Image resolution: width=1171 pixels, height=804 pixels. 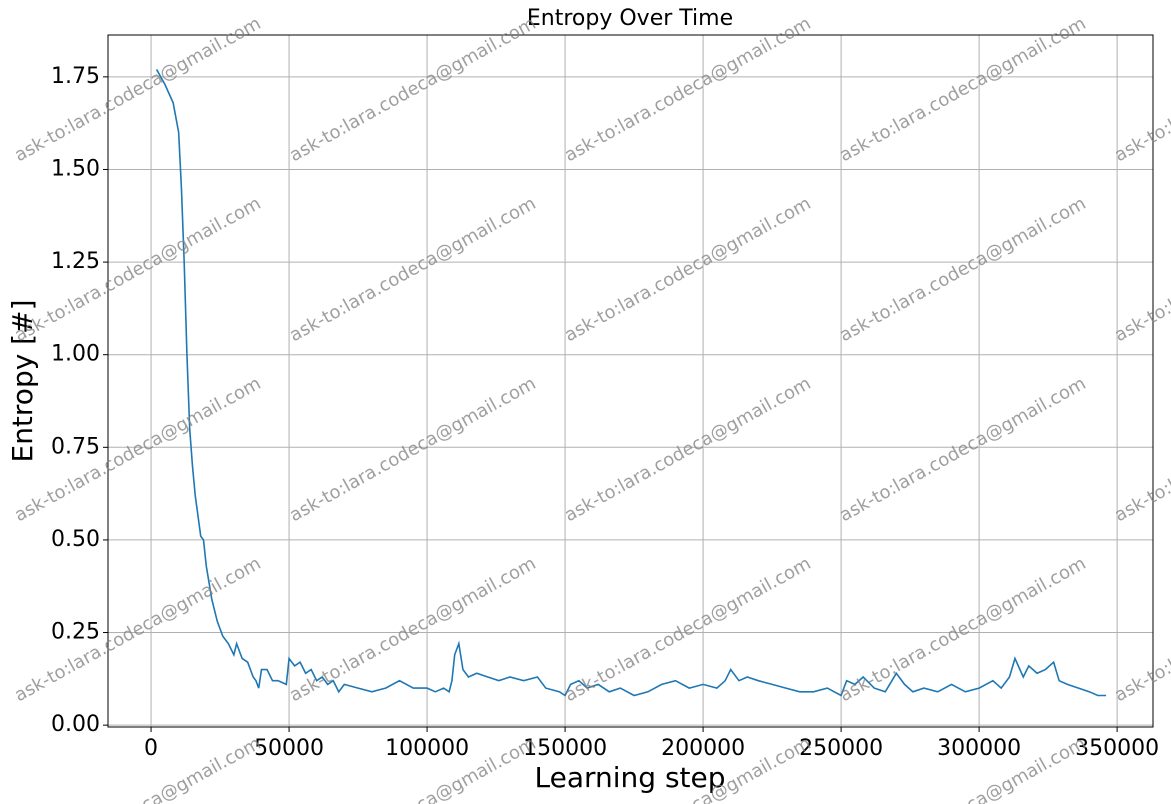 What do you see at coordinates (22, 381) in the screenshot?
I see `y-axis-label: Entropy [#]` at bounding box center [22, 381].